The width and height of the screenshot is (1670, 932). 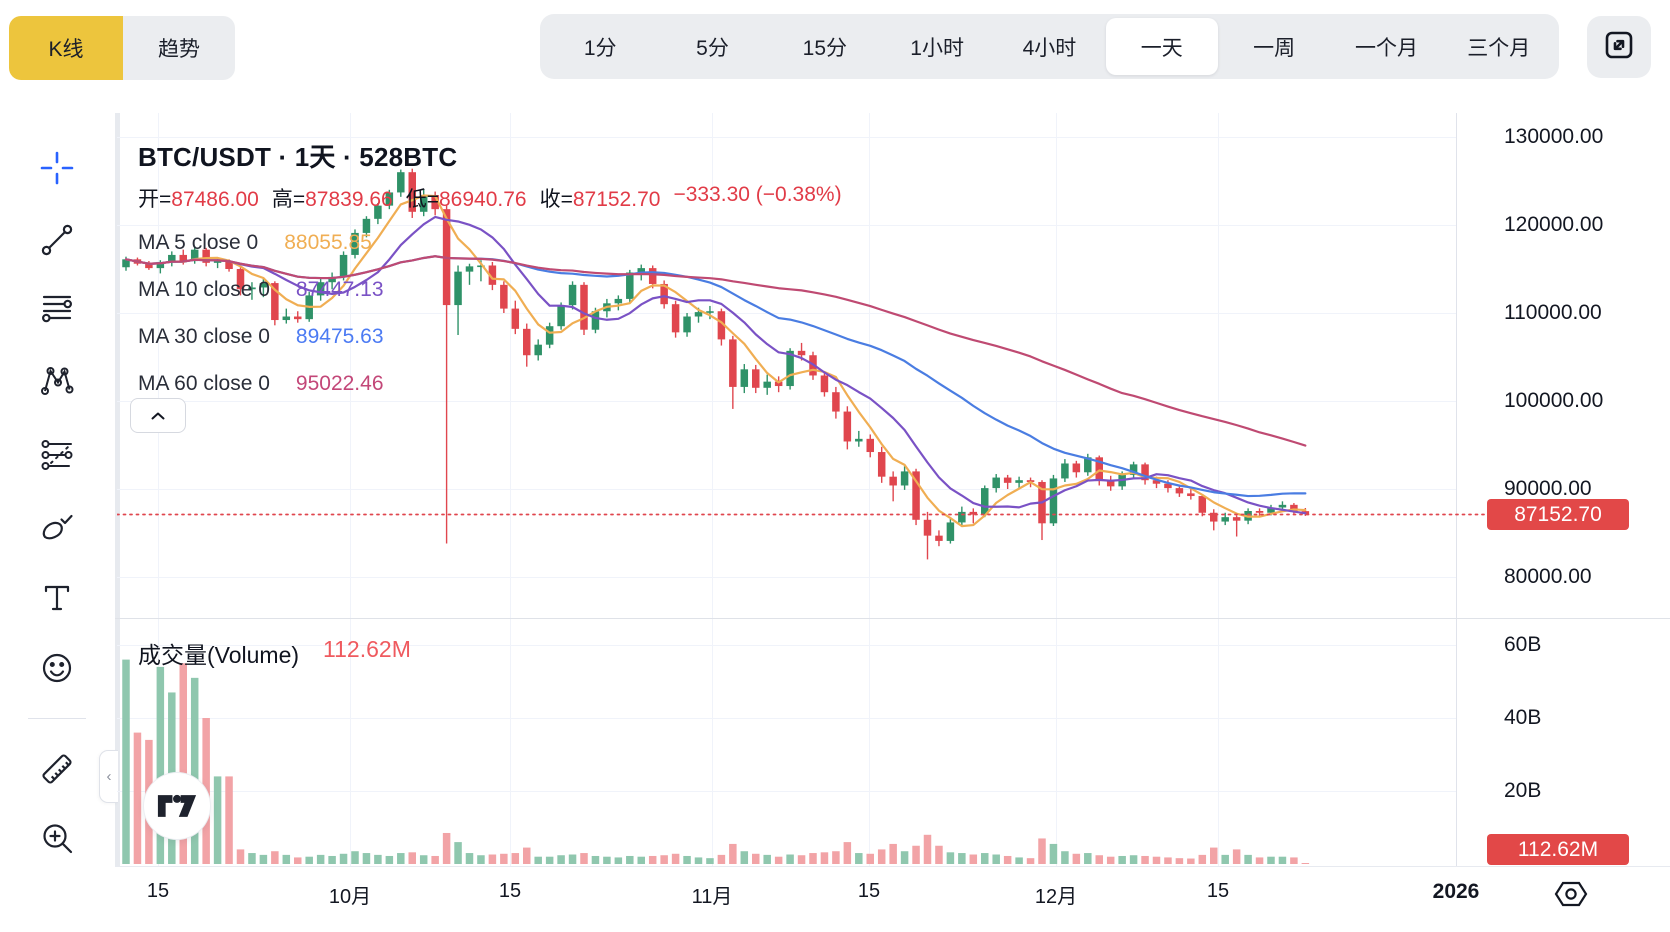 I want to click on toggle-kline: K线, so click(x=66, y=48).